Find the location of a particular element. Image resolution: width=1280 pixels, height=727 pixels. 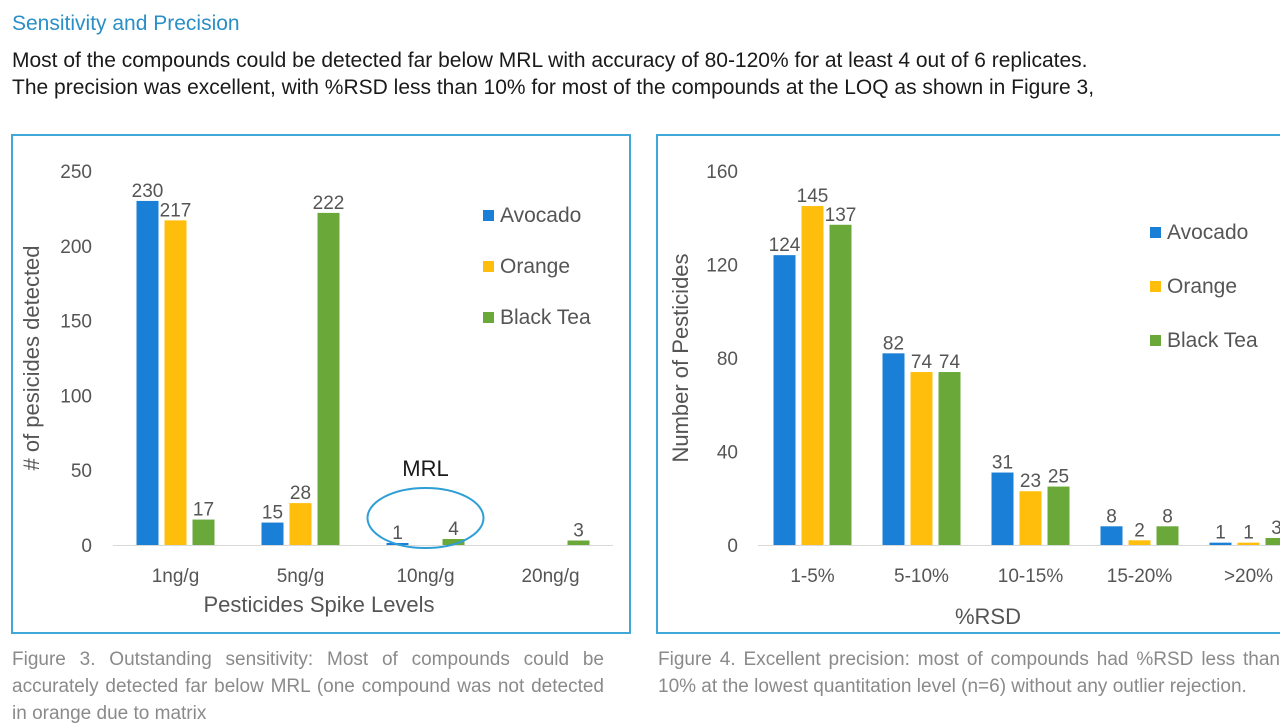

x-tick-label: 20ng/g is located at coordinates (550, 576).